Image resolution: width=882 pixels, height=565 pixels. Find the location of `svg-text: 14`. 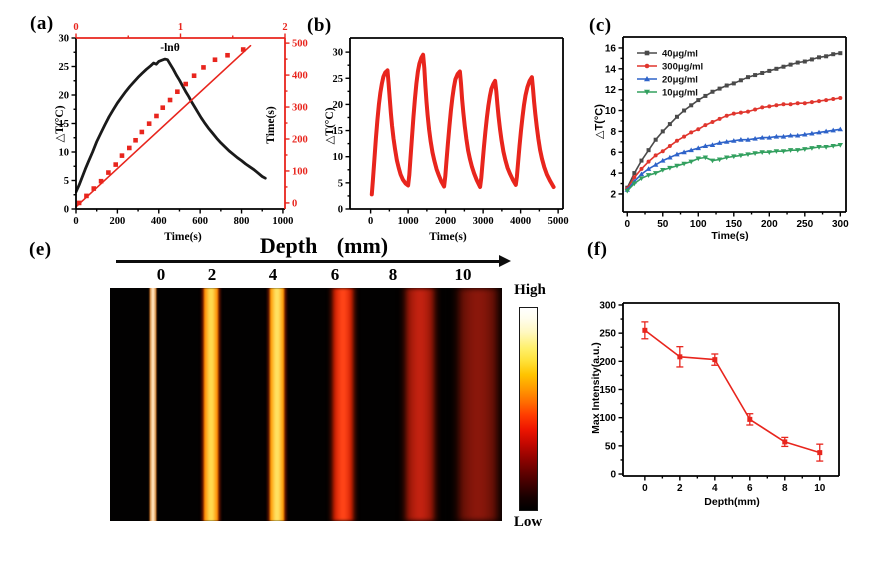

svg-text: 14 is located at coordinates (611, 69).